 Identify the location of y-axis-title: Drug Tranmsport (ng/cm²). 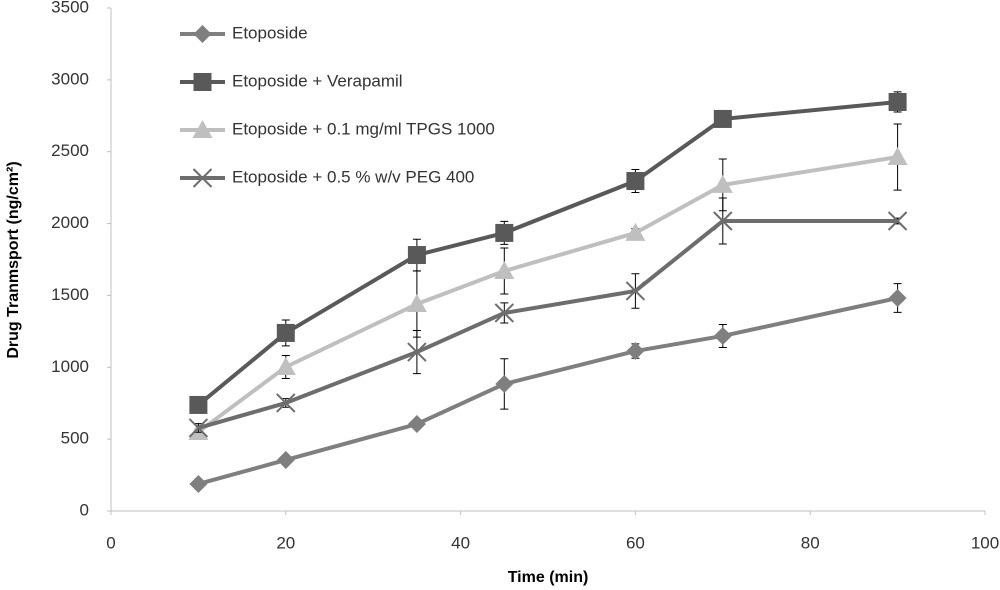
(13, 259).